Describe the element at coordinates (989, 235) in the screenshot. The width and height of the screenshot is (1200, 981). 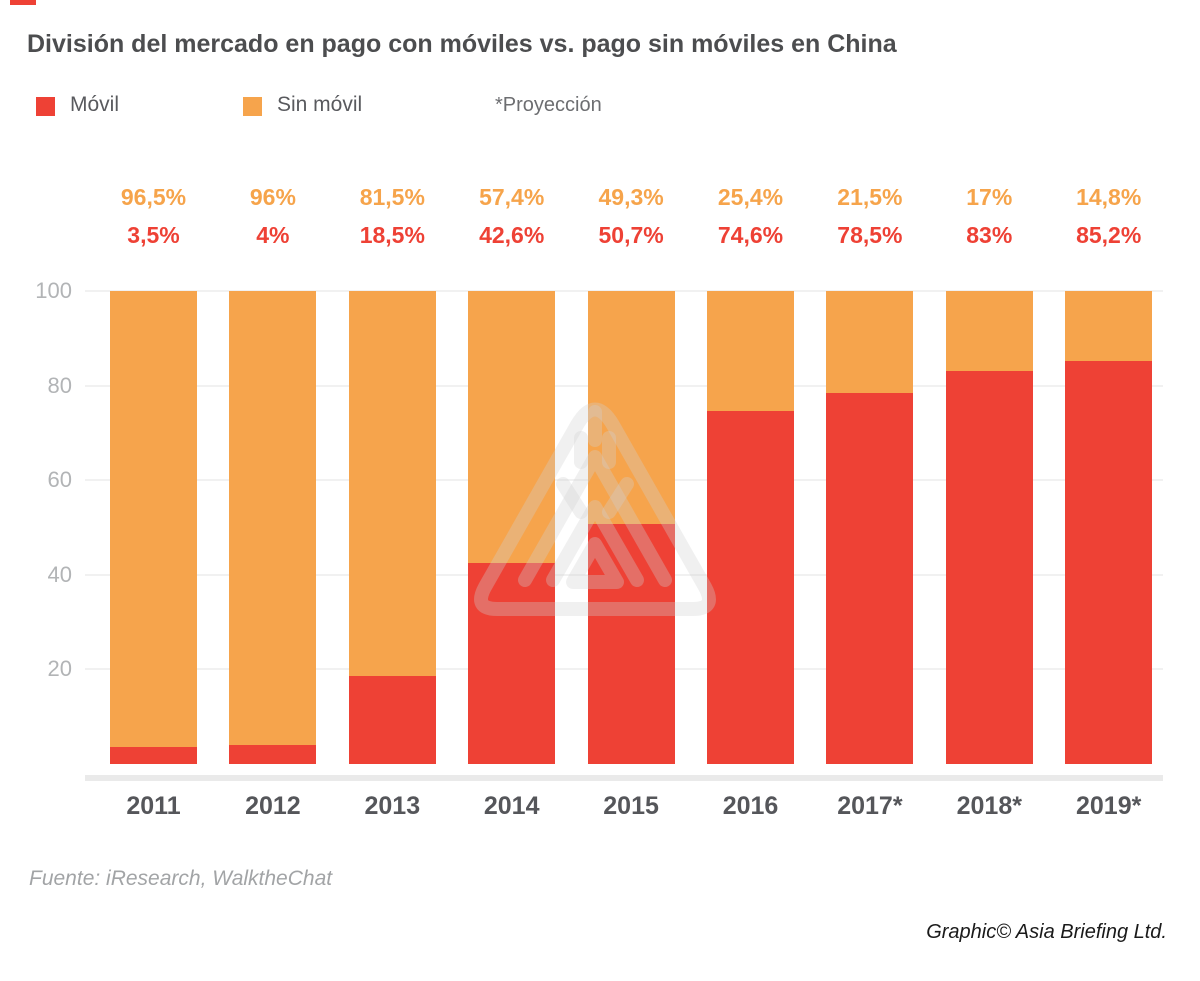
I see `value-label-mobile-2018*: 83%` at that location.